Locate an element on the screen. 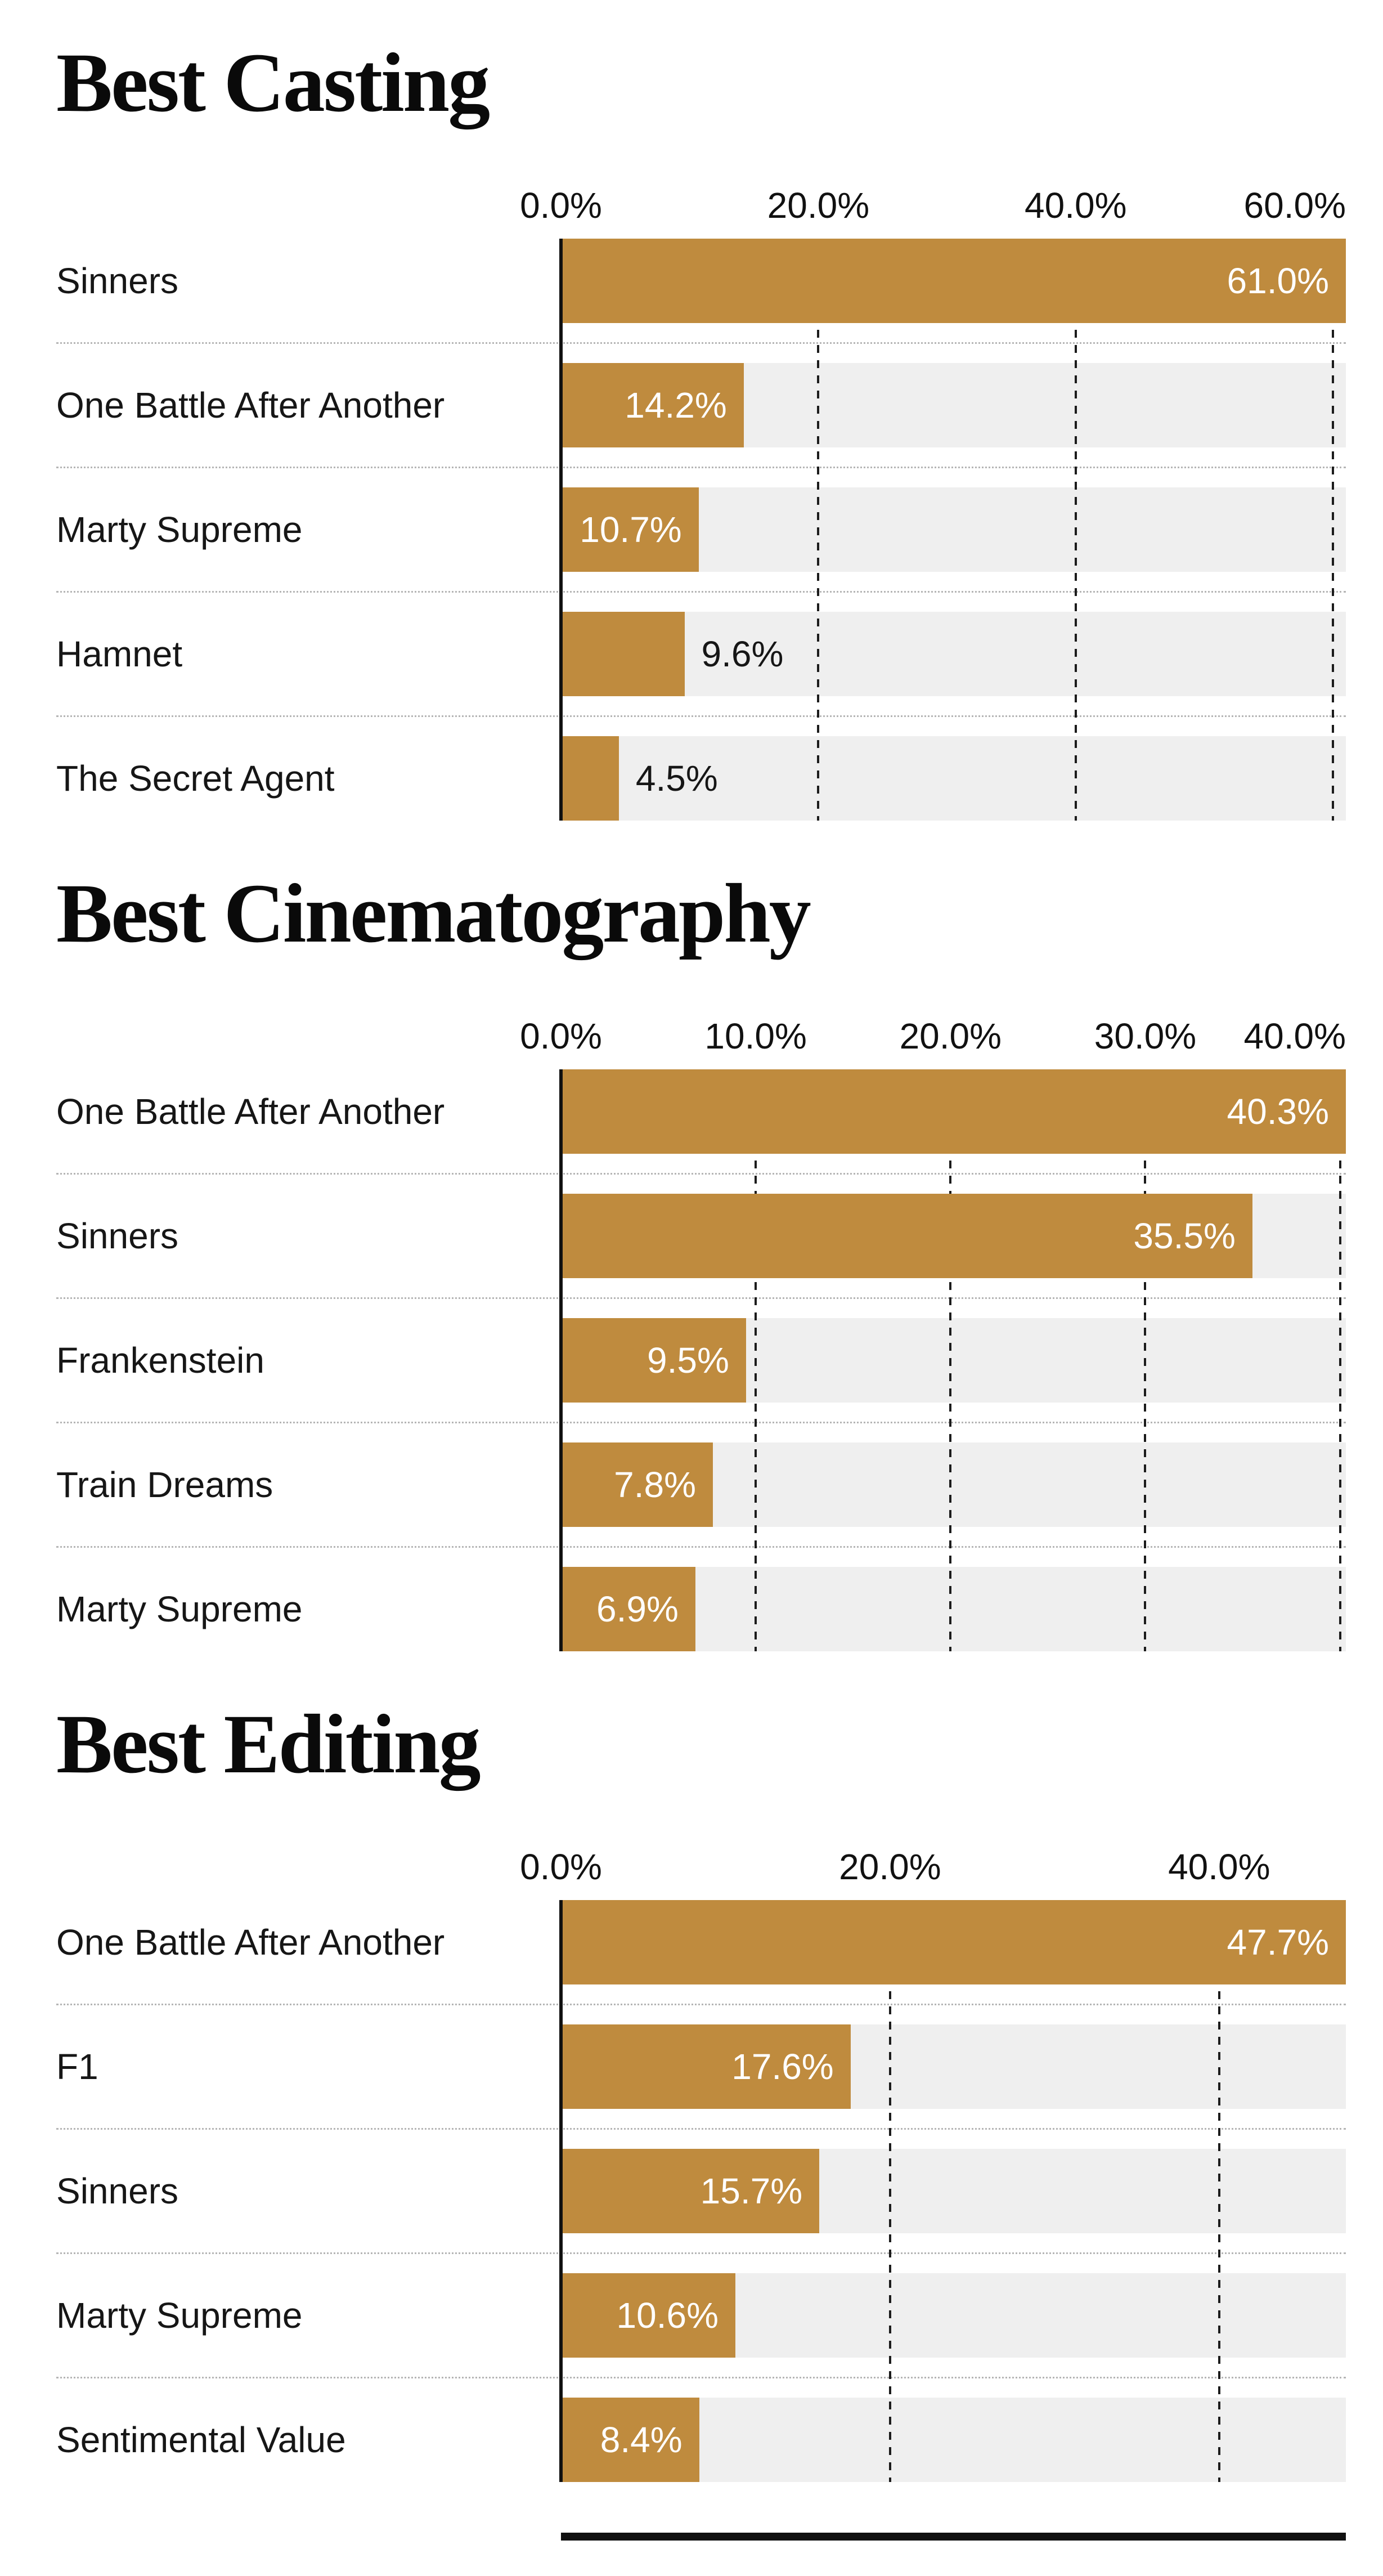 The image size is (1383, 2576). bar is located at coordinates (623, 654).